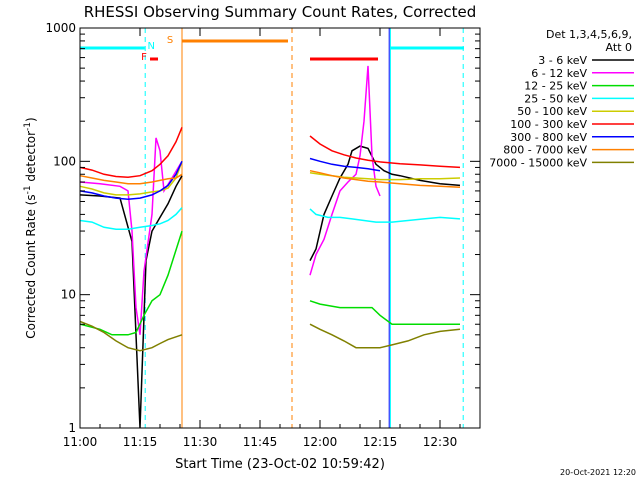 The width and height of the screenshot is (640, 480). What do you see at coordinates (545, 150) in the screenshot?
I see `legend-label-7: 800 - 7000 keV` at bounding box center [545, 150].